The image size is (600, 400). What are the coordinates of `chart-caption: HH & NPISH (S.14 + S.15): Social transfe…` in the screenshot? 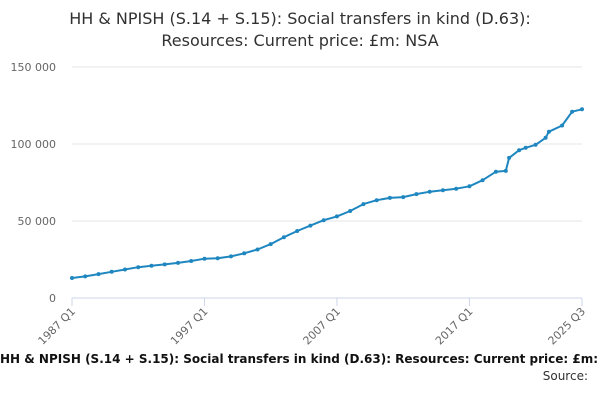 It's located at (300, 359).